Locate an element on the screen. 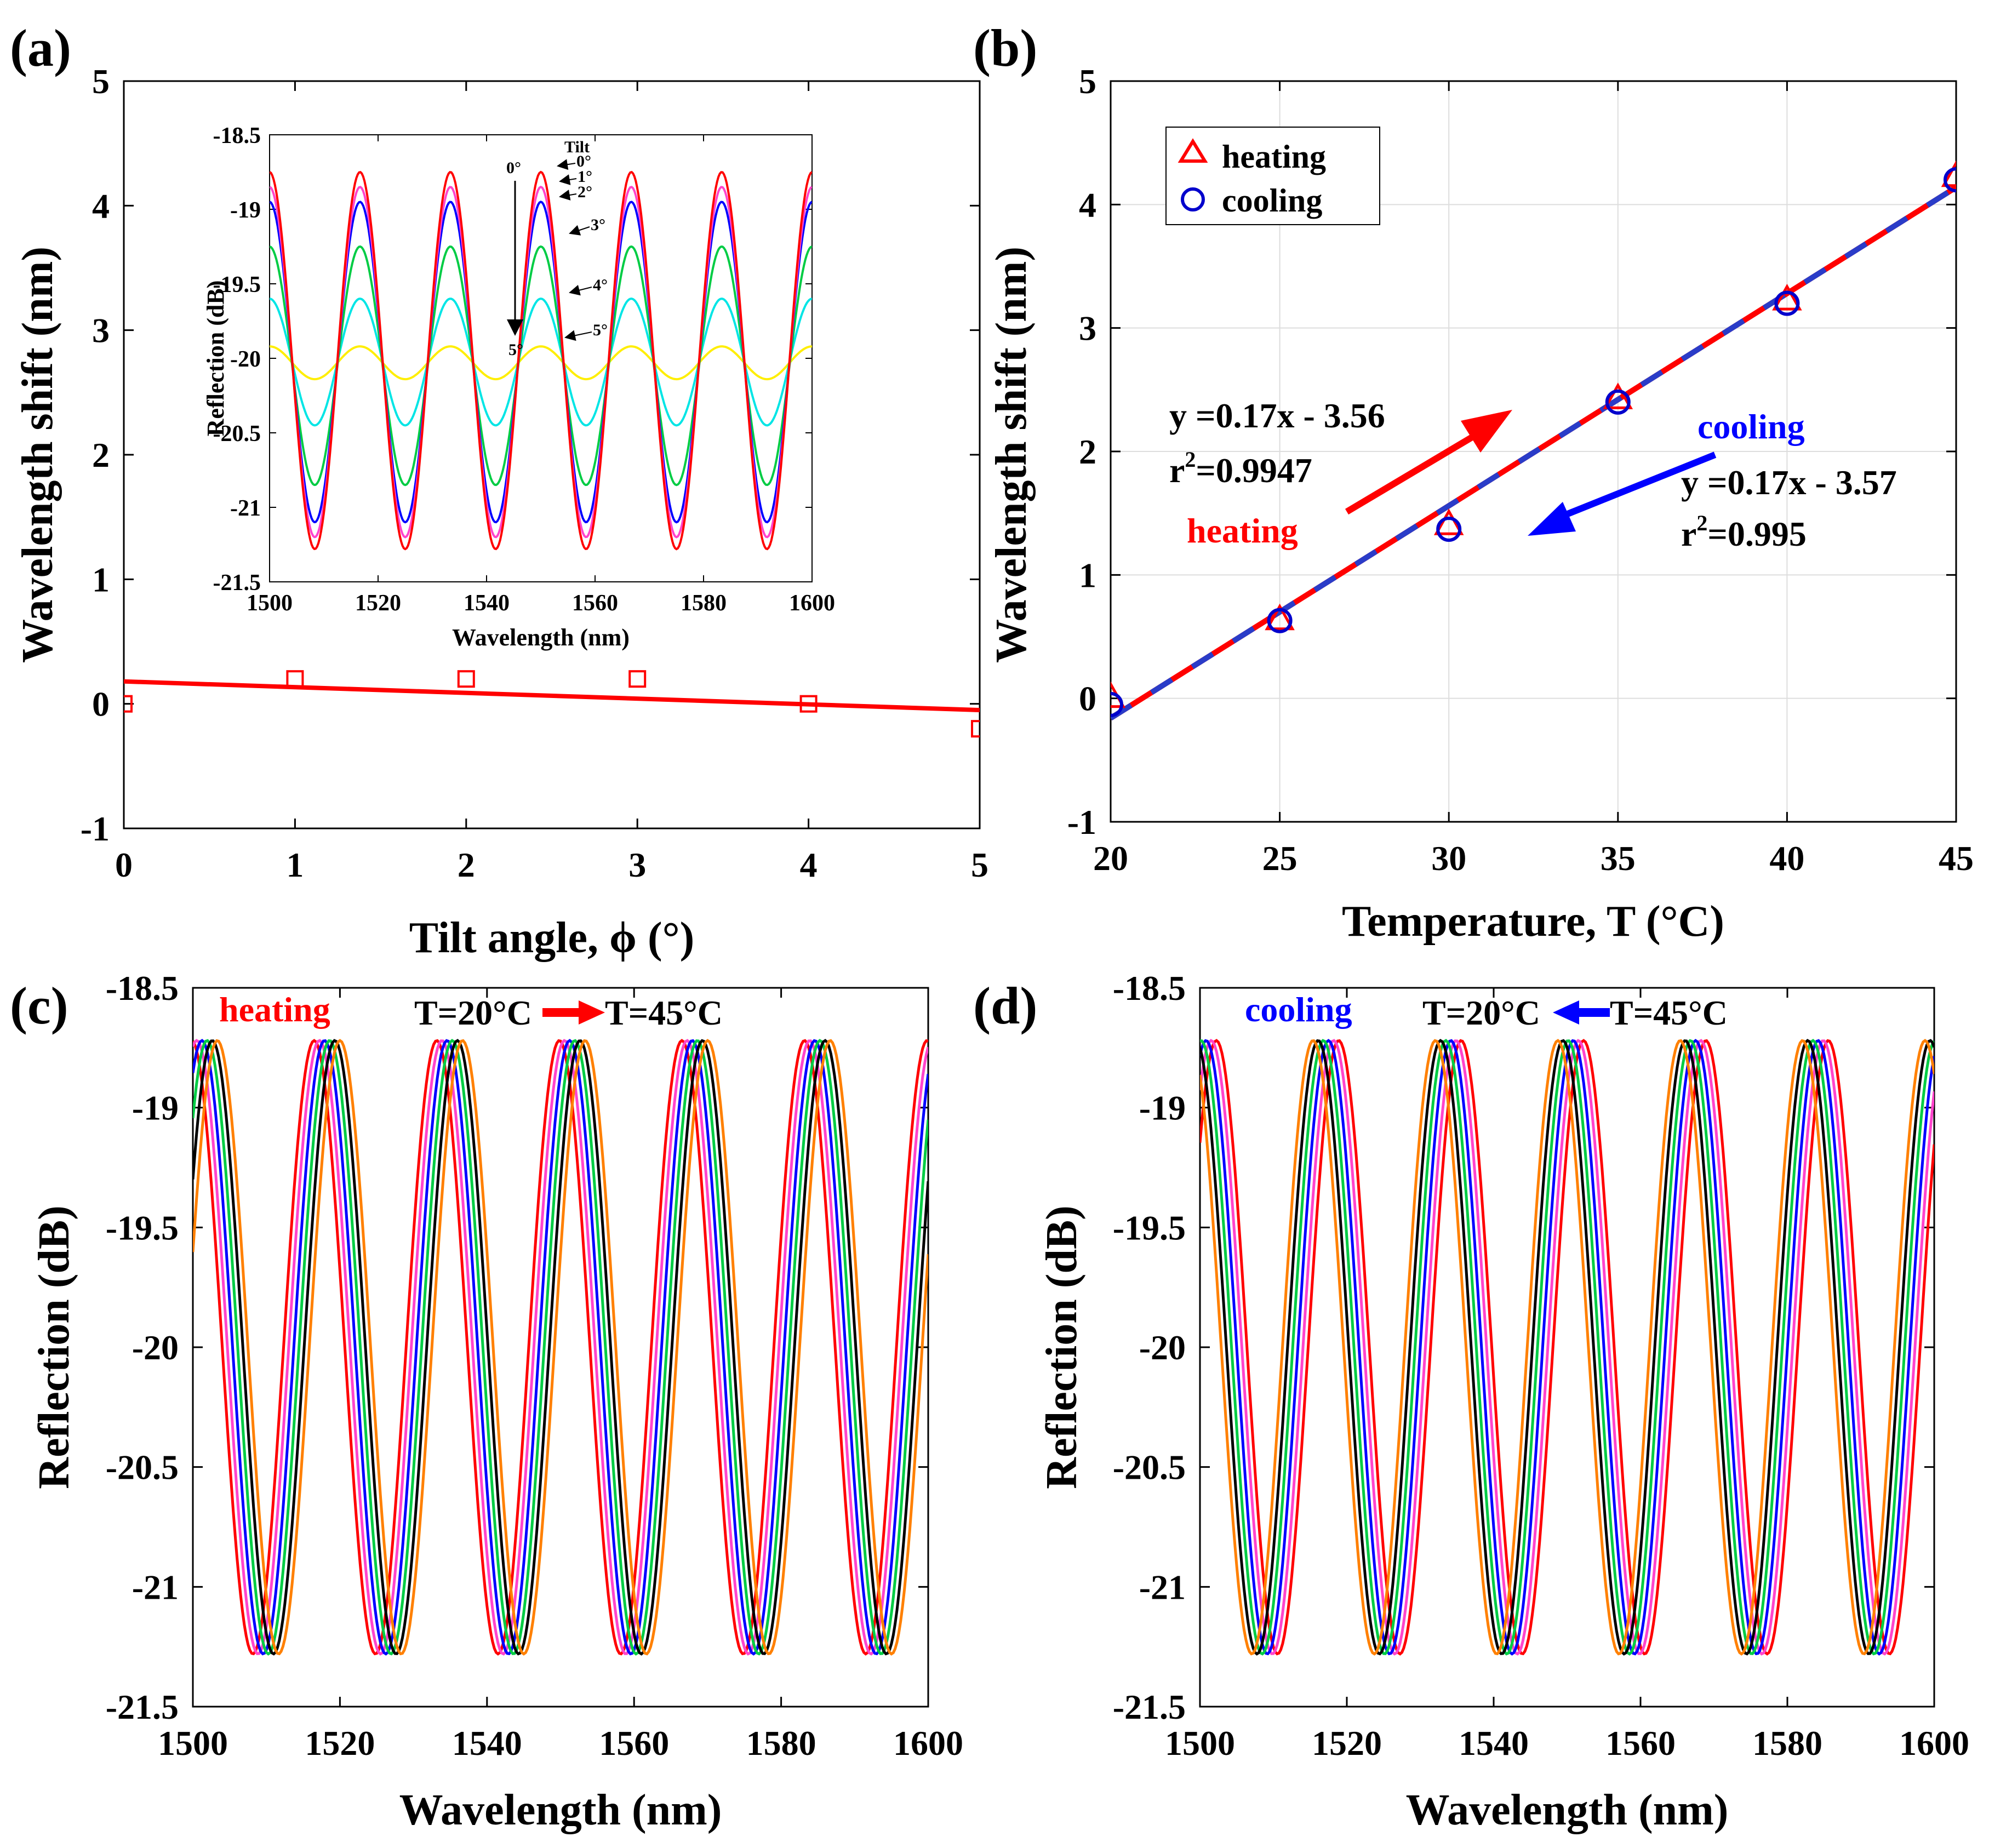 The width and height of the screenshot is (1989, 1848). panel-b-points is located at coordinates (1533, 438).